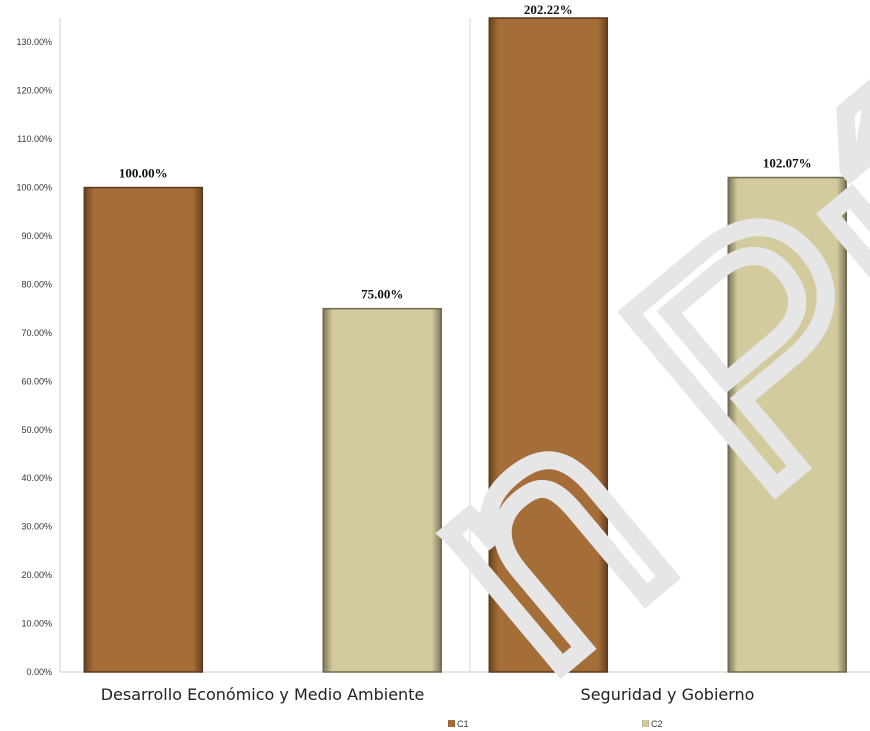 This screenshot has width=870, height=731. Describe the element at coordinates (555, 724) in the screenshot. I see `legend: C1 C2` at that location.